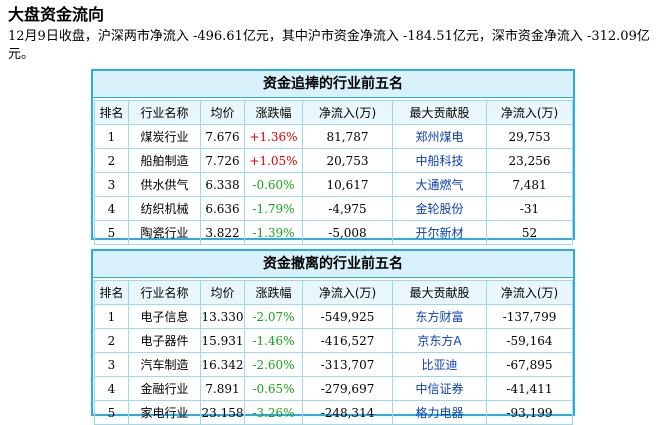 This screenshot has width=659, height=425. I want to click on top-stock-cell: 京东方A, so click(439, 340).